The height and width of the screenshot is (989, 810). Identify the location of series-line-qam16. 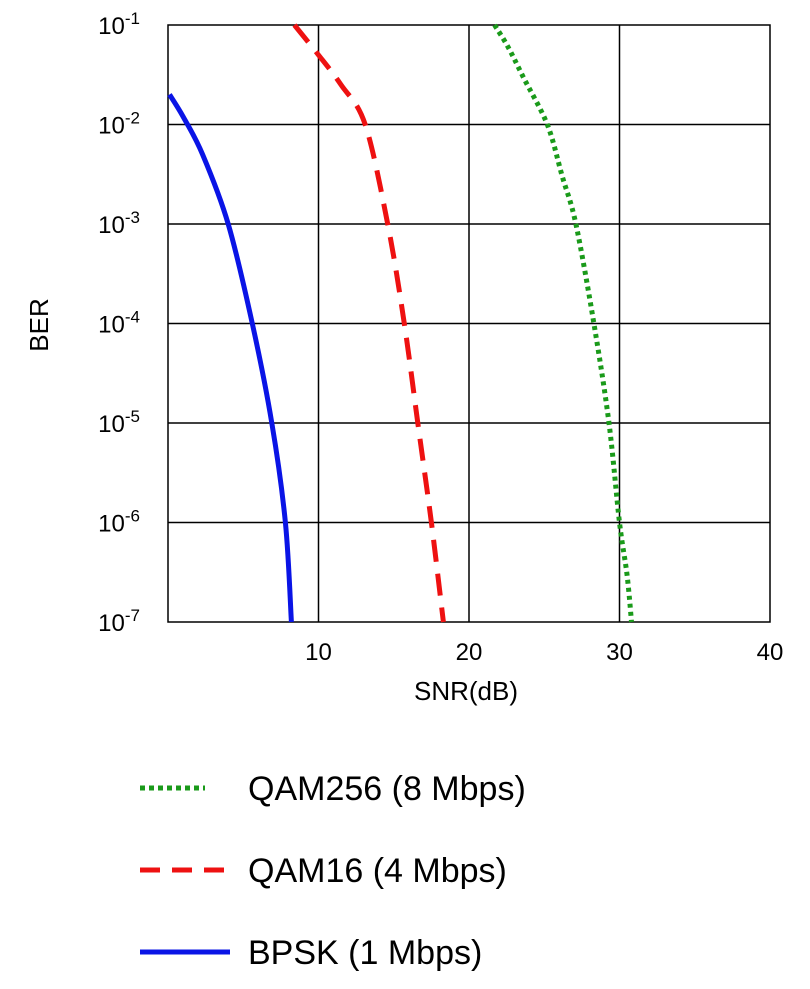
(369, 323).